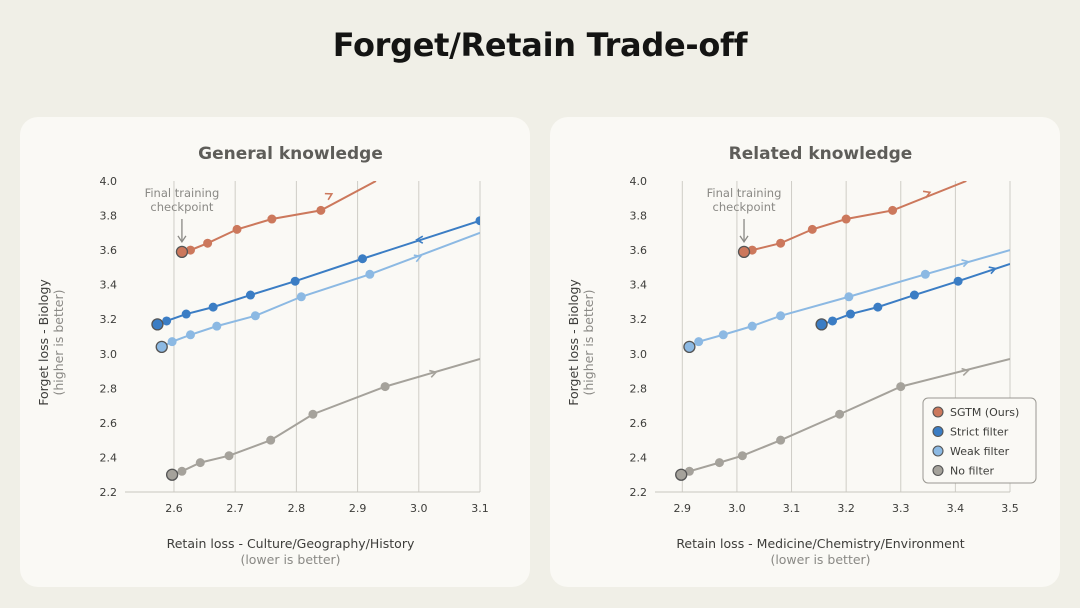 The height and width of the screenshot is (608, 1080). I want to click on series-line, so click(318, 272).